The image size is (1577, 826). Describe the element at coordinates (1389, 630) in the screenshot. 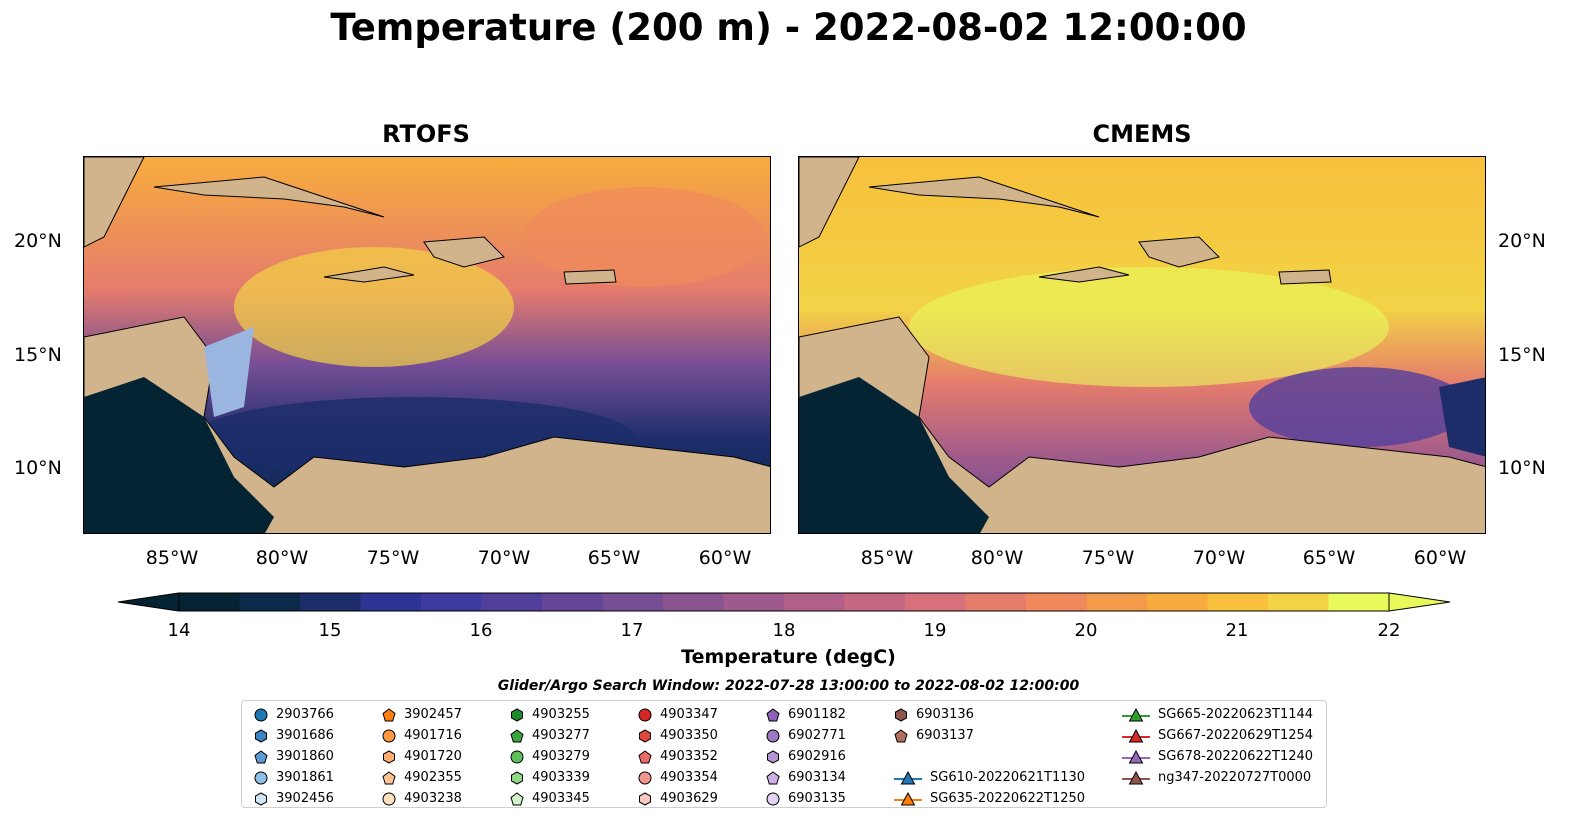

I see `colorbar-tick-label: 22` at that location.